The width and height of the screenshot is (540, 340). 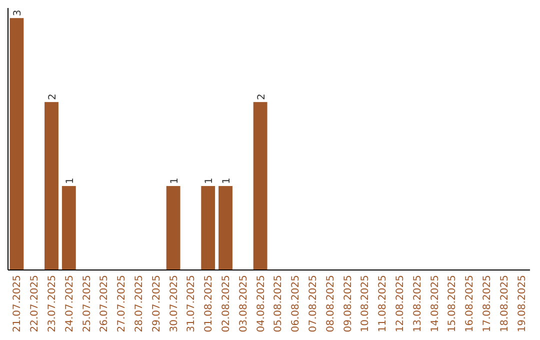 I want to click on x-tick-label: 18.08.2025, so click(x=504, y=303).